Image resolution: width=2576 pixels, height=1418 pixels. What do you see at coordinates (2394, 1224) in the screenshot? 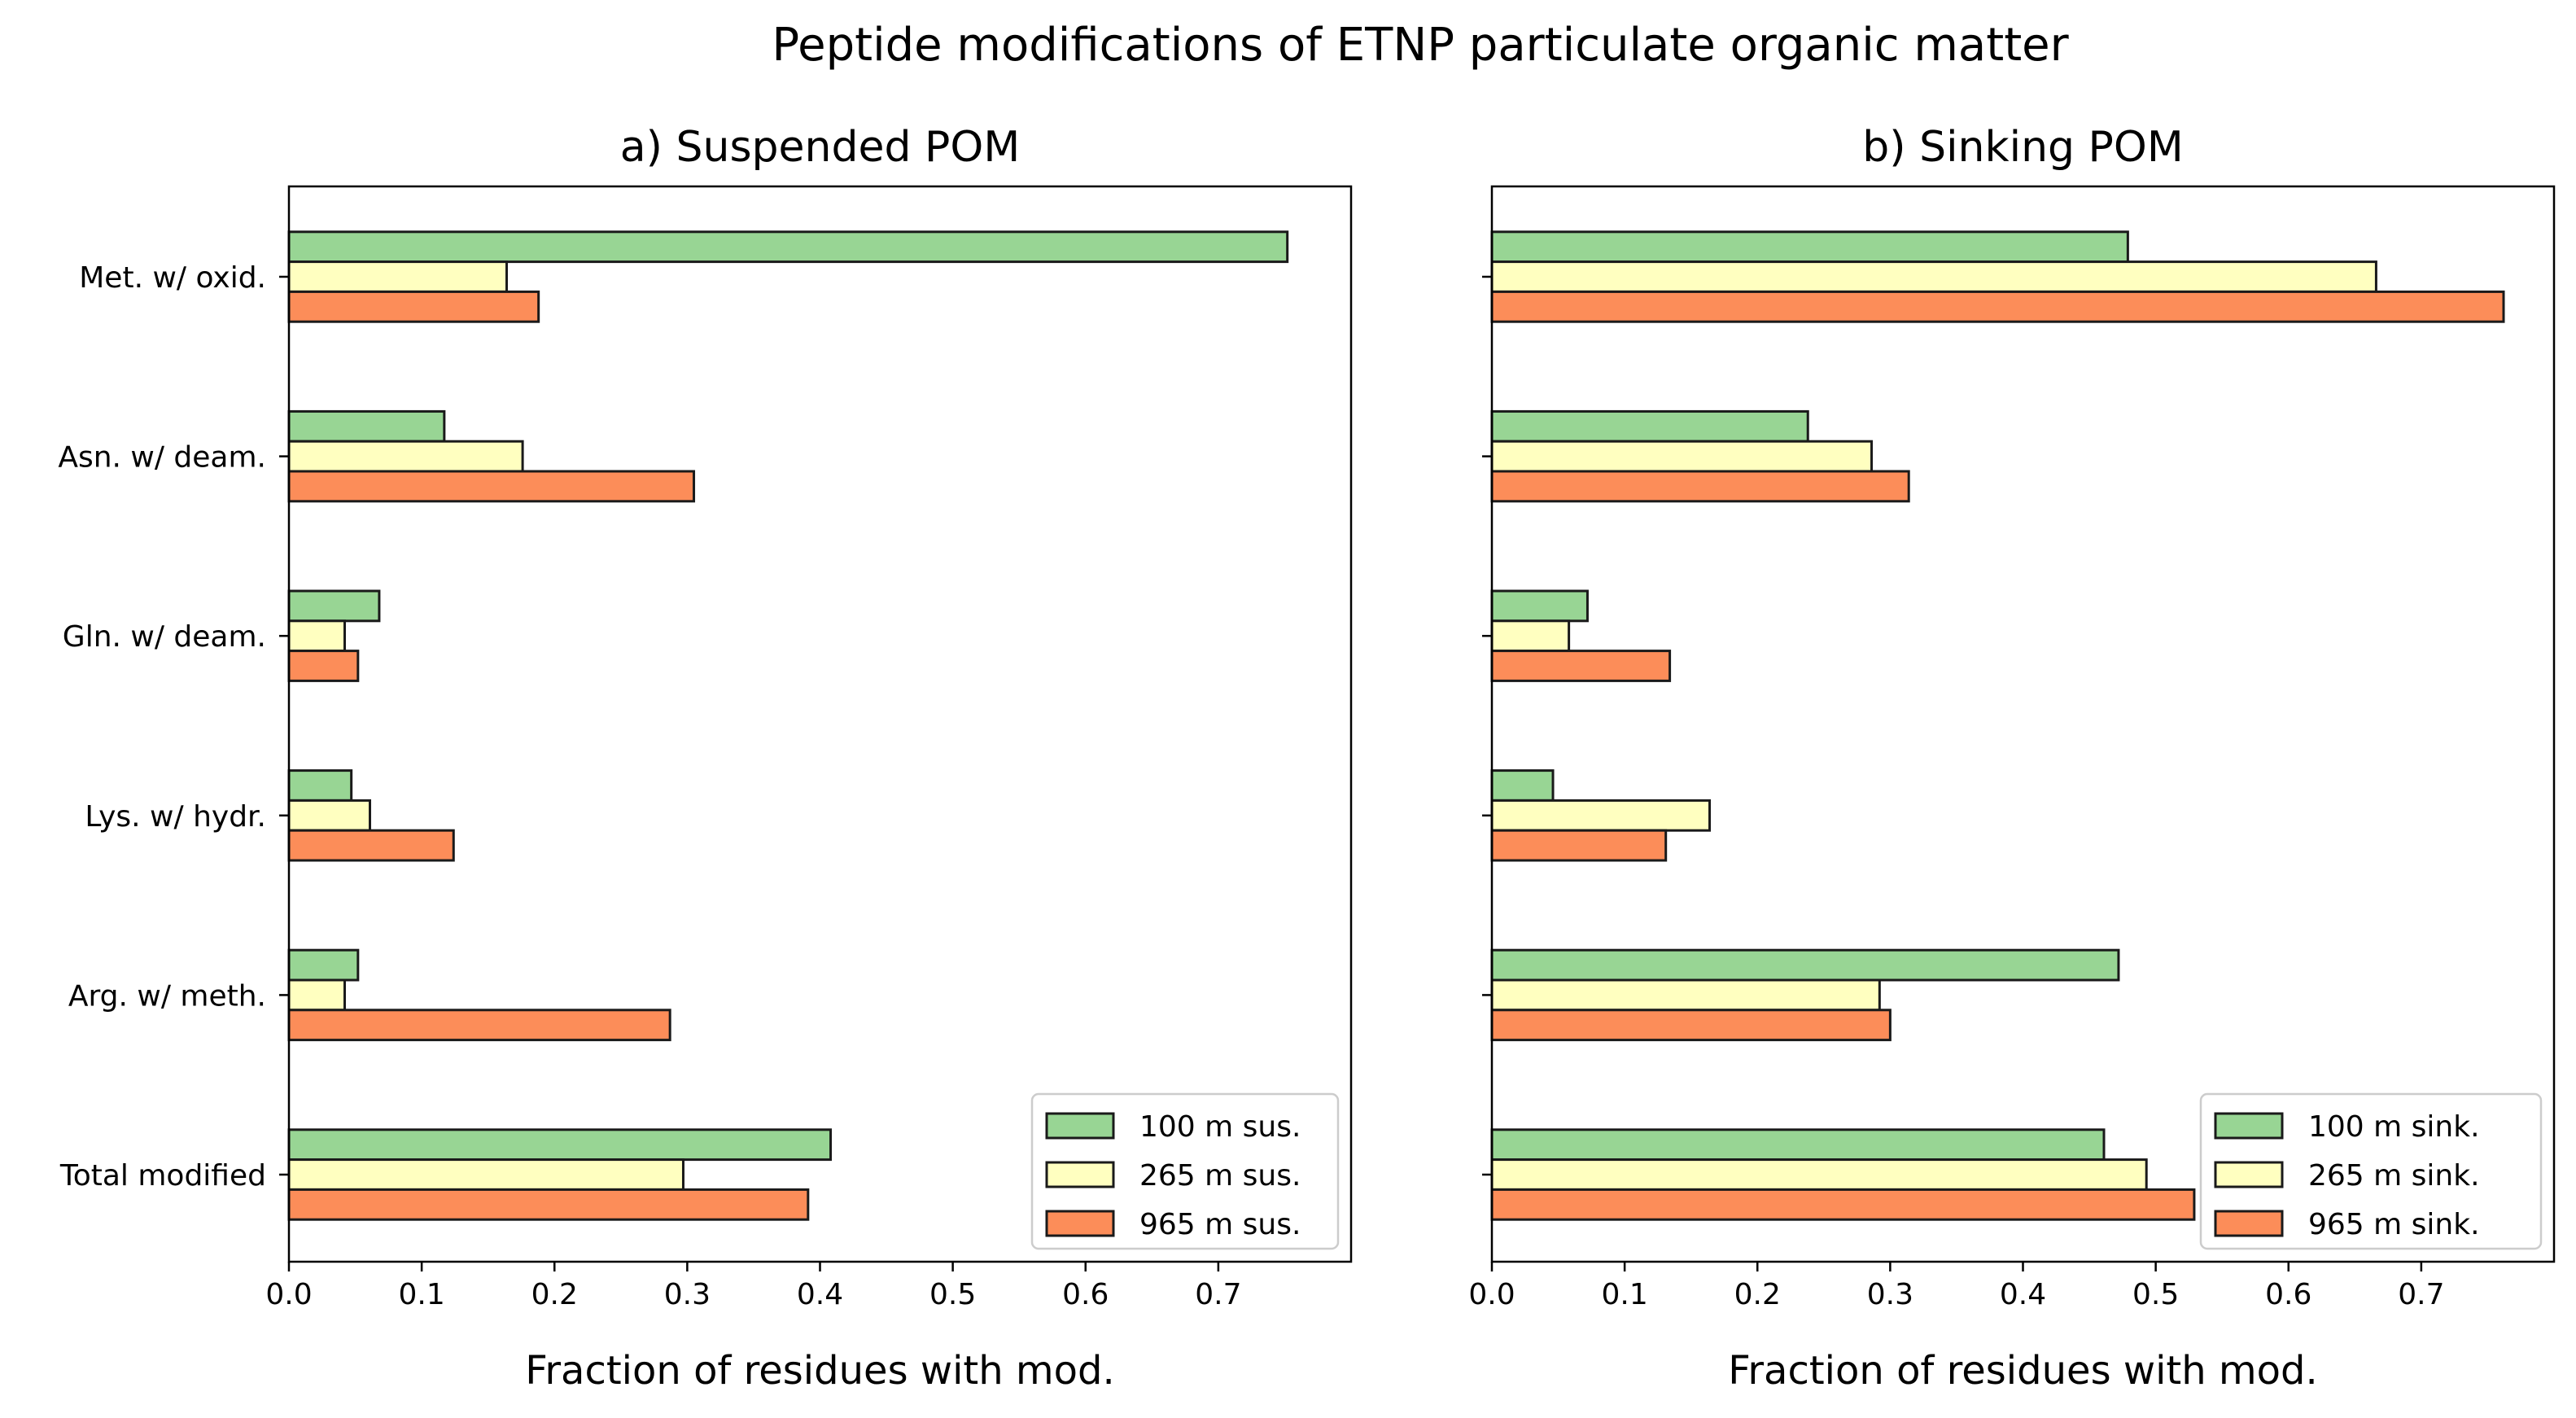
I see `legend-label: 965 m sink.` at bounding box center [2394, 1224].